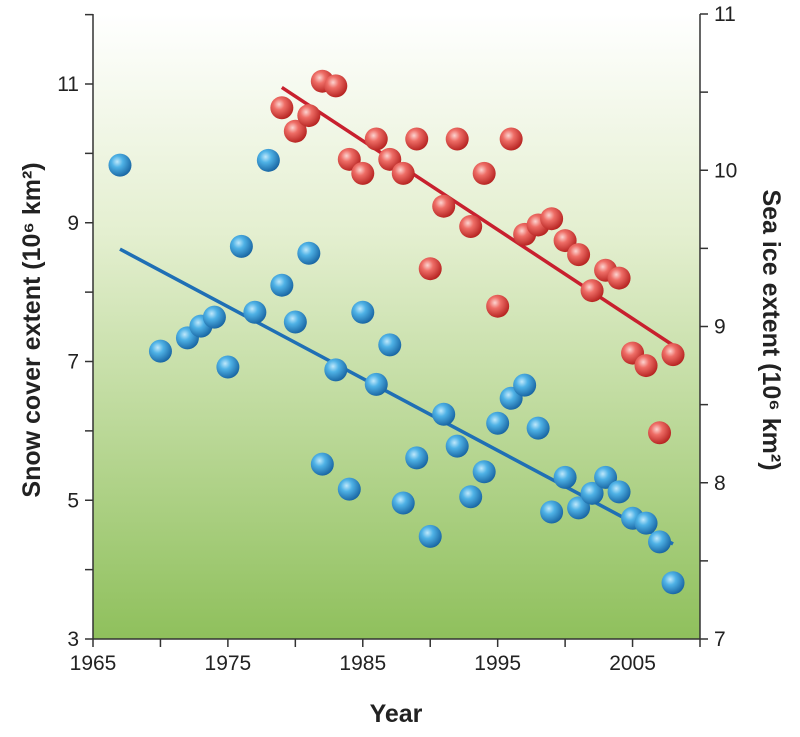 The width and height of the screenshot is (800, 737). Describe the element at coordinates (73, 362) in the screenshot. I see `left-y-tick-label: 7` at that location.